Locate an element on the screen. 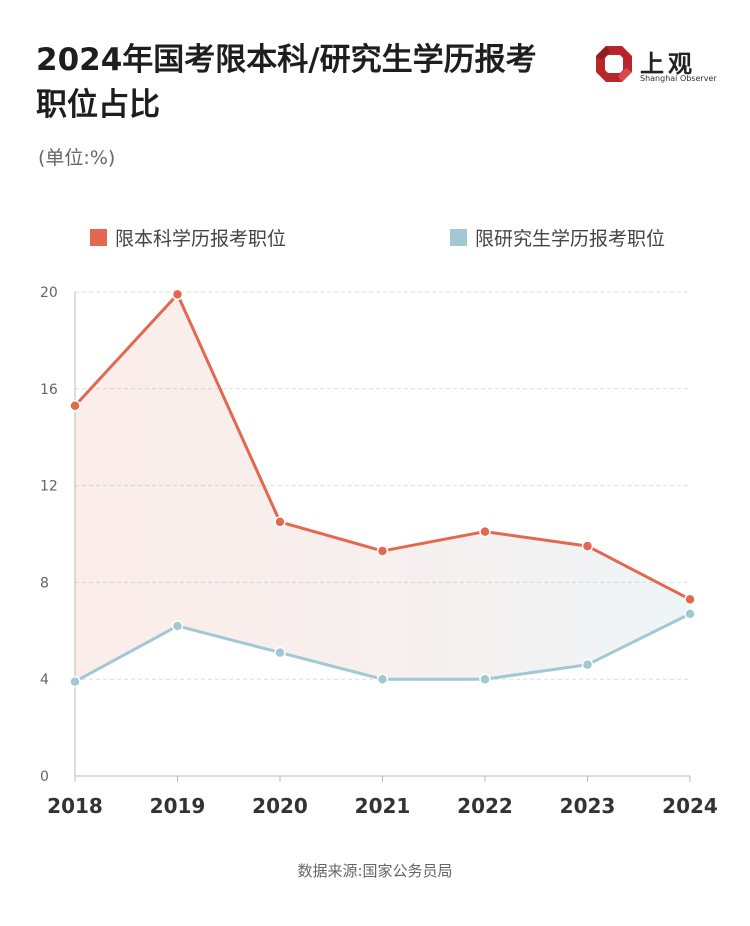  x-tick-label-2024: 2024 is located at coordinates (690, 806).